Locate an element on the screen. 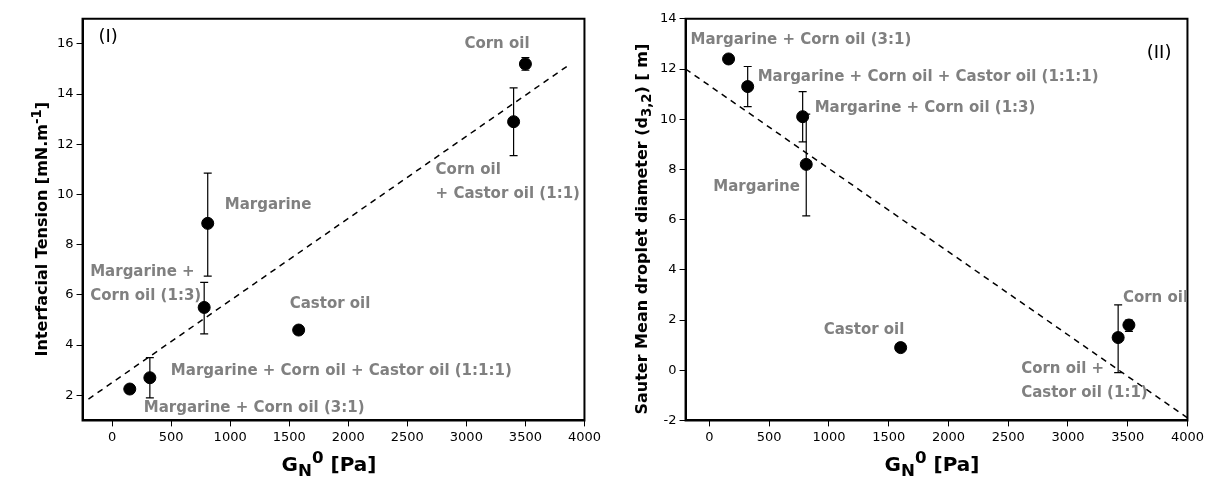 This screenshot has height=499, width=1216. text: (II) is located at coordinates (1159, 52).